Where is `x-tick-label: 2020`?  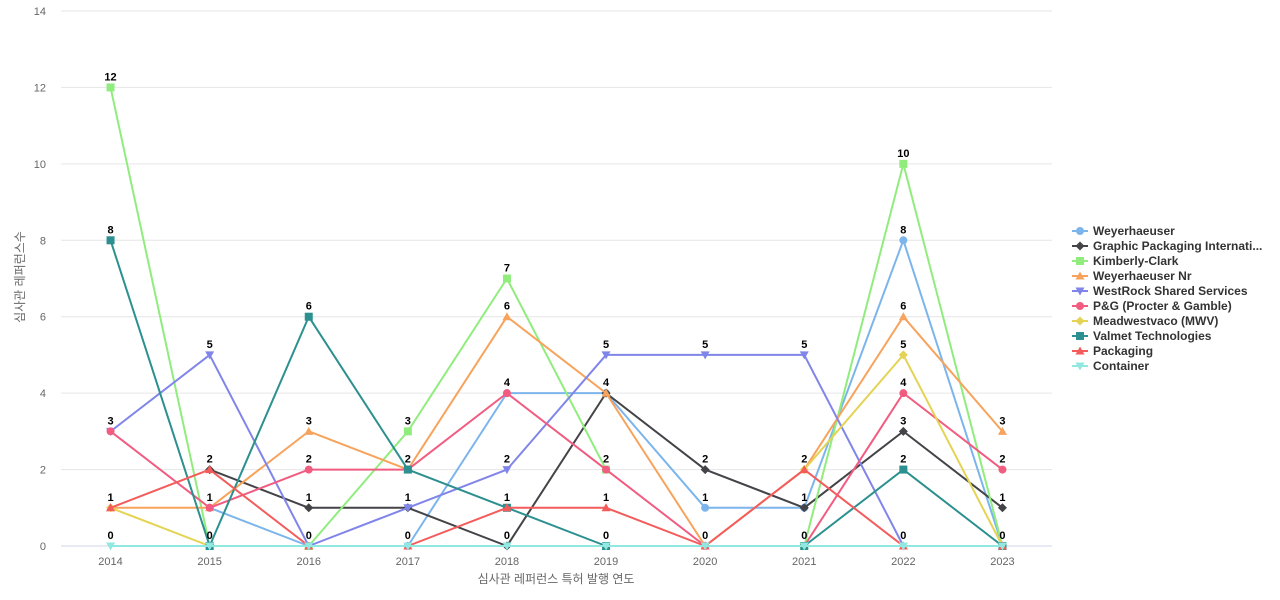
x-tick-label: 2020 is located at coordinates (705, 562).